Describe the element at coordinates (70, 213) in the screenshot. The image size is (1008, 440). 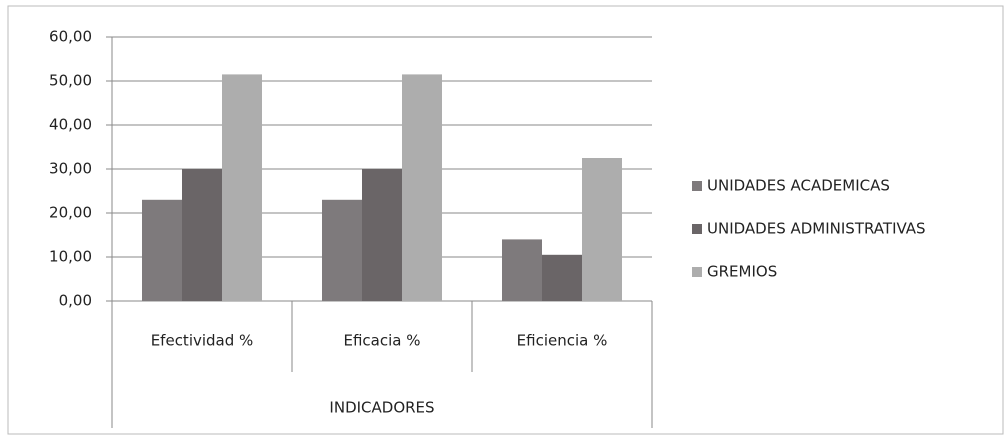
I see `y-tick-label: 20,00` at that location.